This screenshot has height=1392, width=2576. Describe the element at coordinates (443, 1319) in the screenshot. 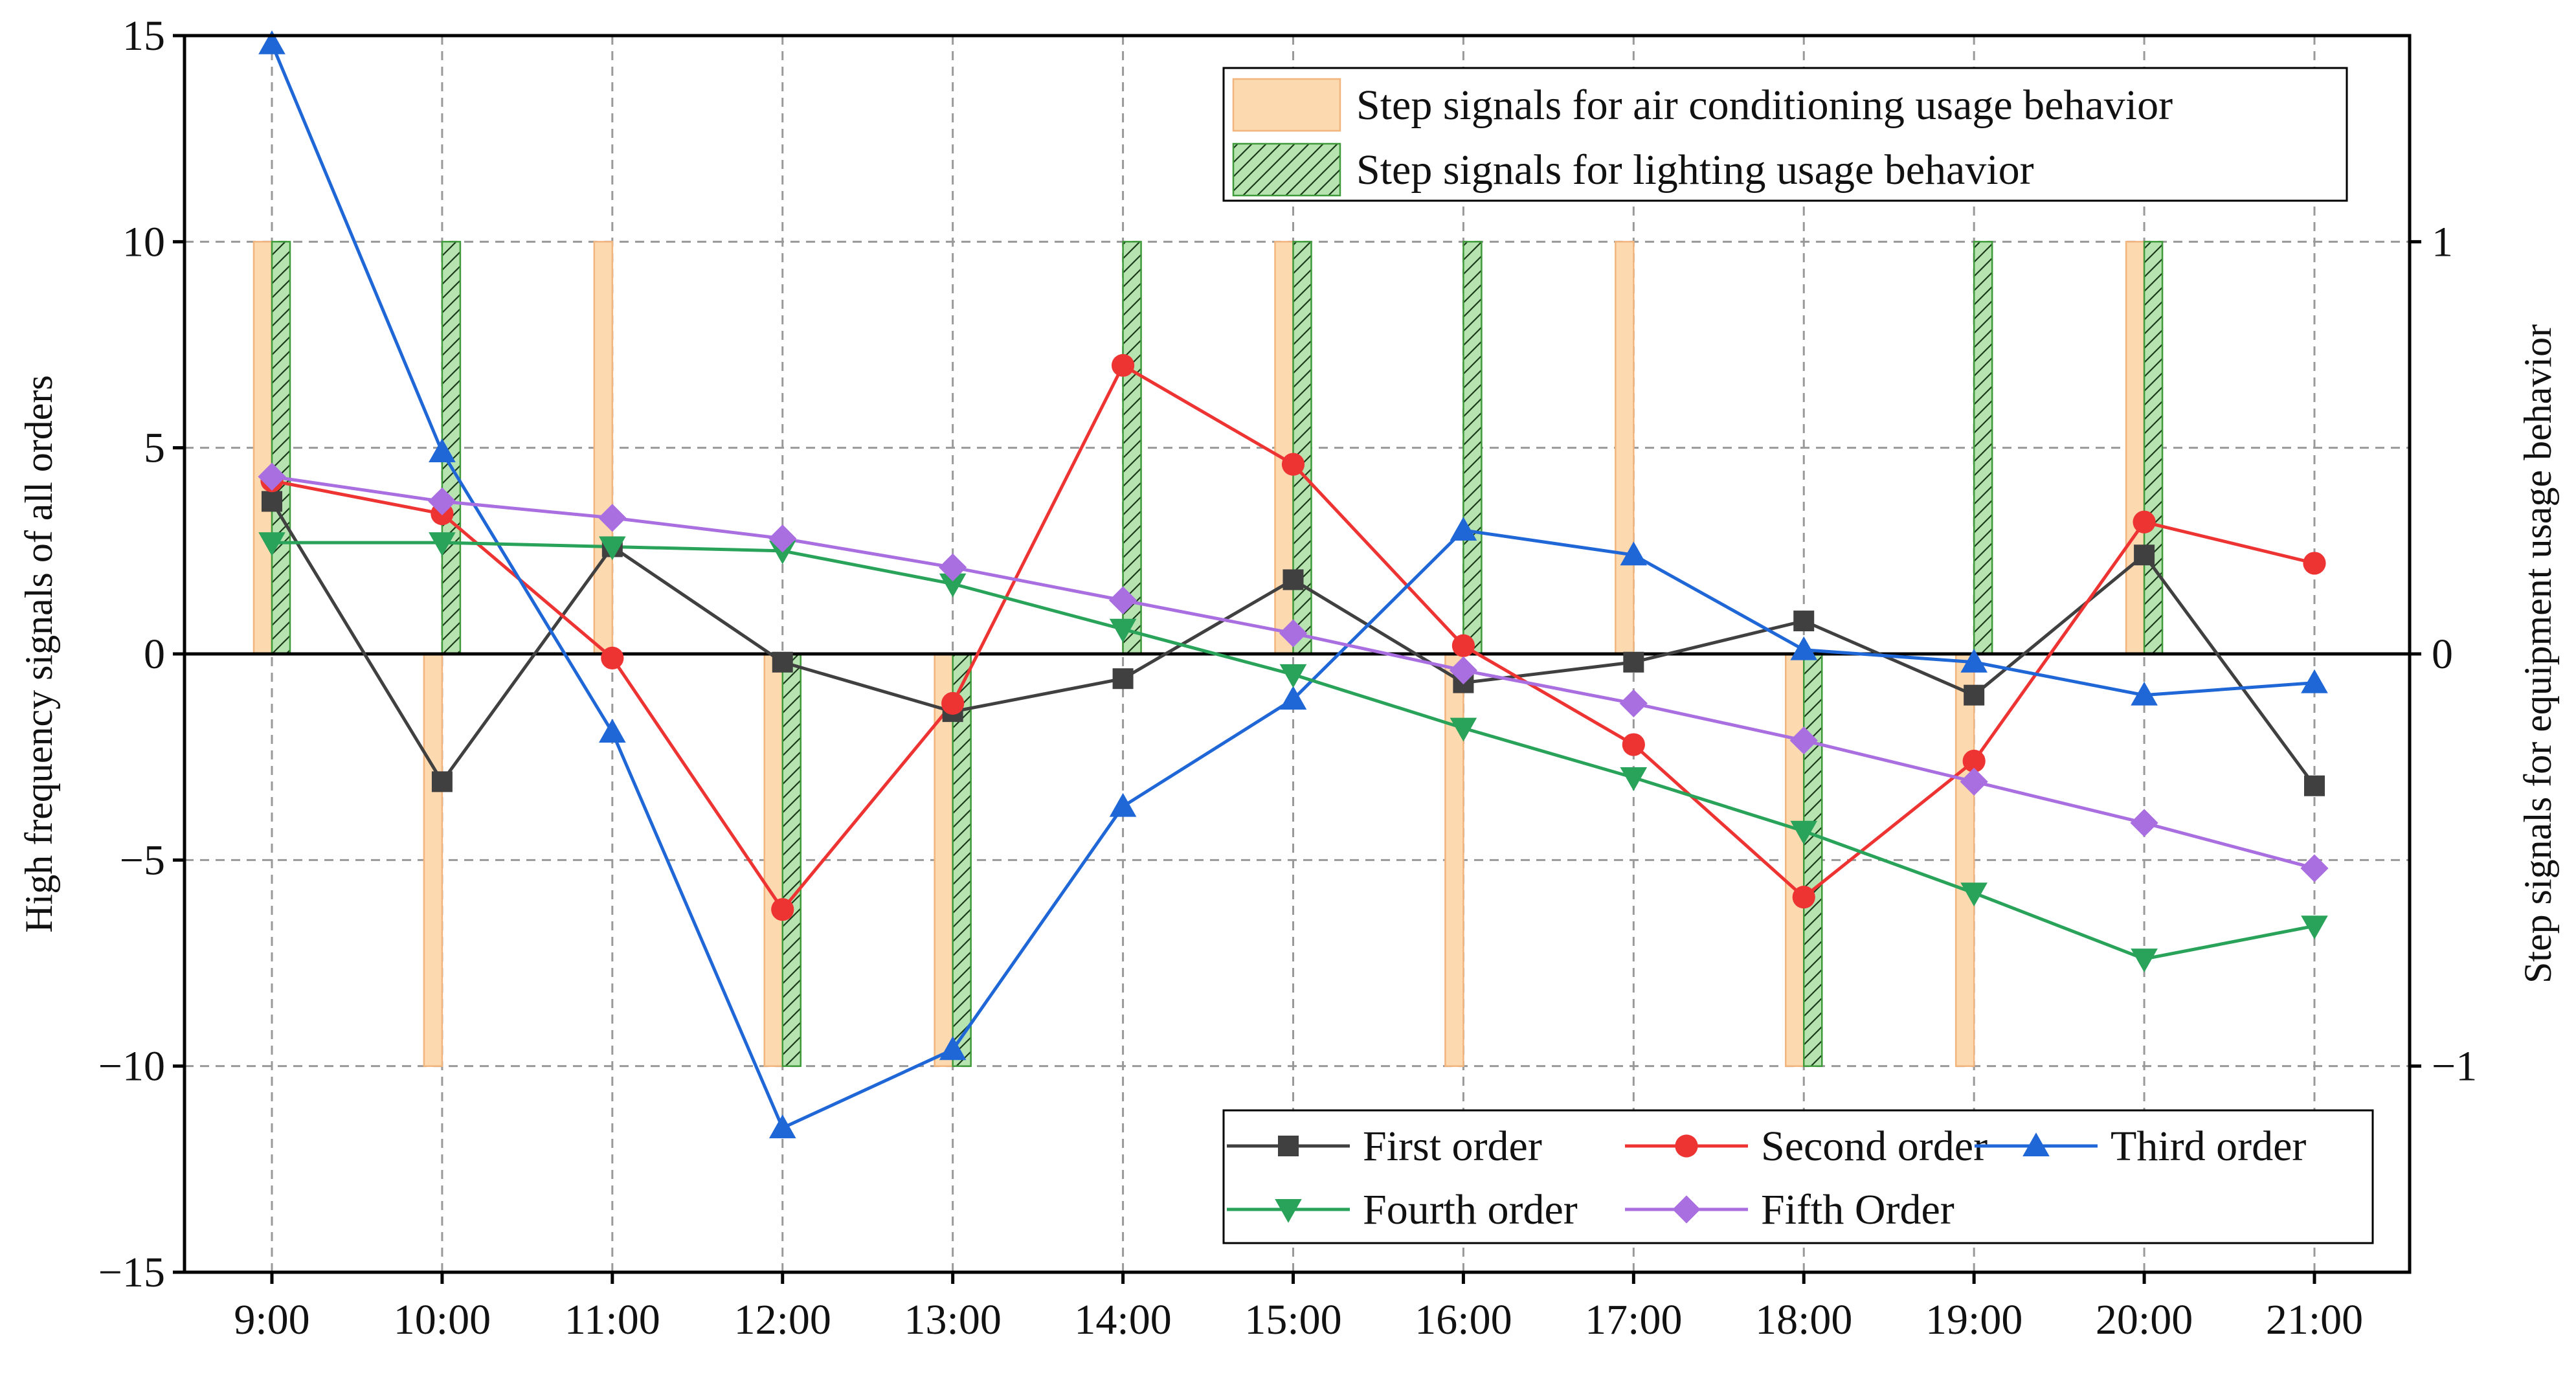

I see `x-tick-label: 10:00` at that location.